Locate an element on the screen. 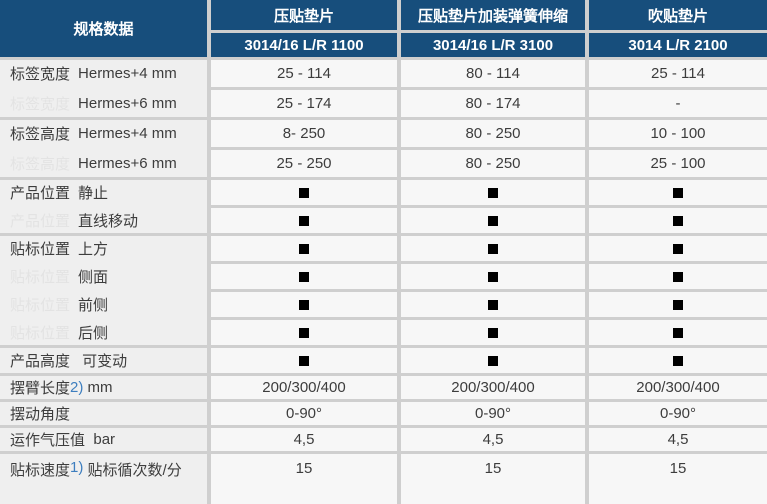  value-cell: - is located at coordinates (678, 103).